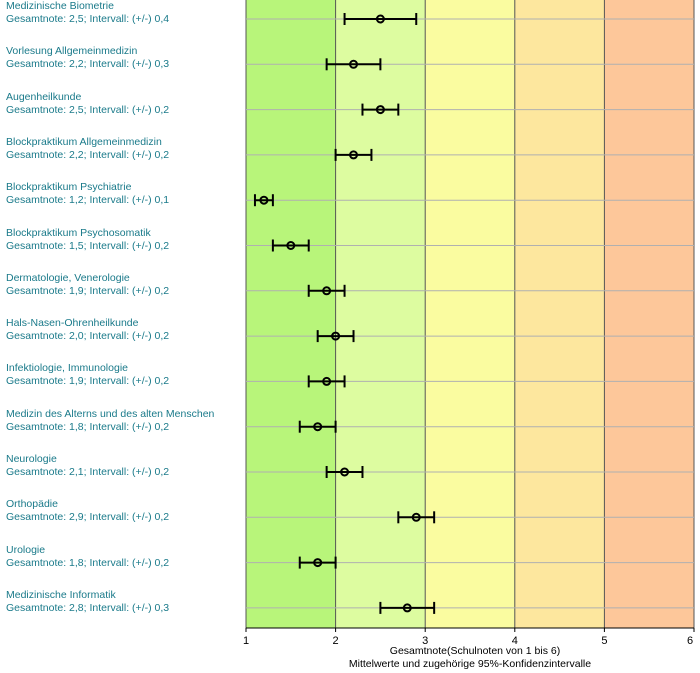  I want to click on row-label-detail: Gesamtnote: 2,0; Intervall: (+/-) 0,2, so click(88, 336).